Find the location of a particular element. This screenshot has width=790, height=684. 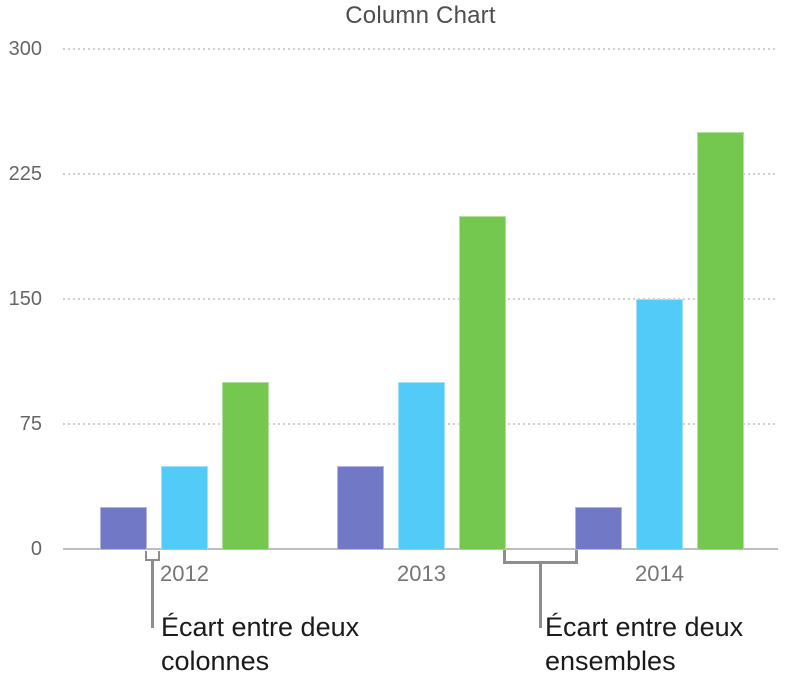

bar-2014-purple-series is located at coordinates (598, 528).